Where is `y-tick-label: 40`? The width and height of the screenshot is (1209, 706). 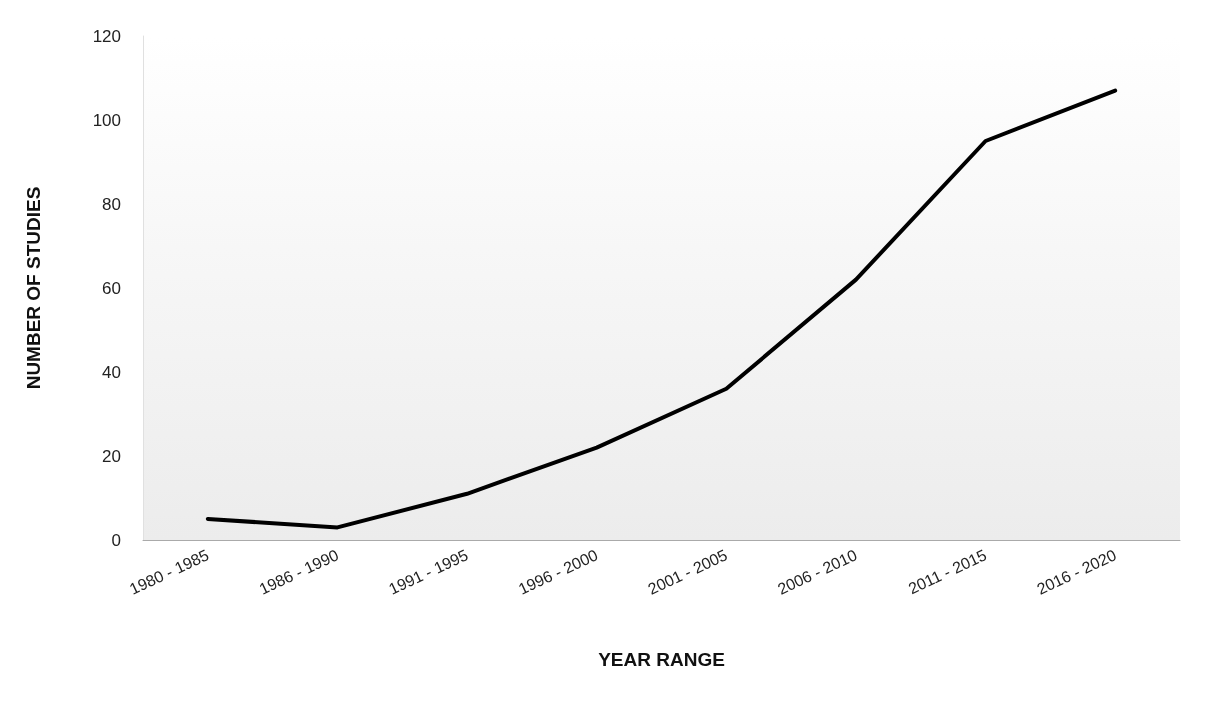
y-tick-label: 40 is located at coordinates (111, 372).